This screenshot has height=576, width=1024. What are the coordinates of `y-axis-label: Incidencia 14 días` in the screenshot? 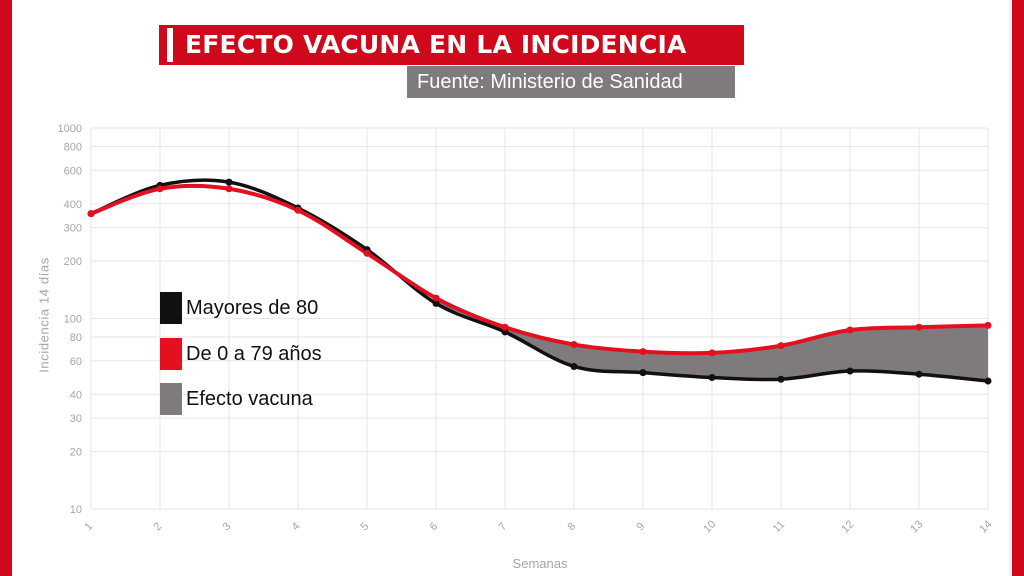 It's located at (44, 315).